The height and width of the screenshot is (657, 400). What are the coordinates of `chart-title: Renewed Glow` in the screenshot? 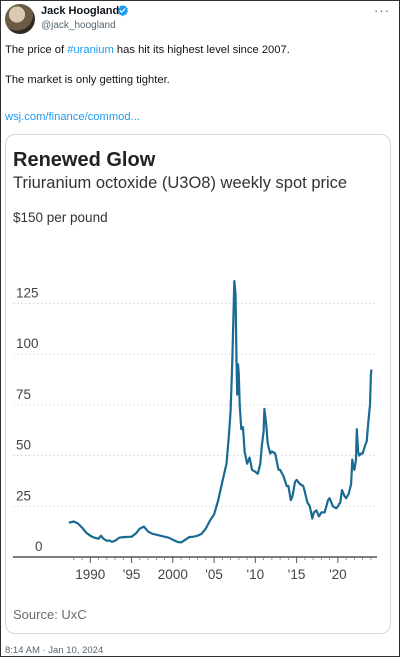 It's located at (84, 160).